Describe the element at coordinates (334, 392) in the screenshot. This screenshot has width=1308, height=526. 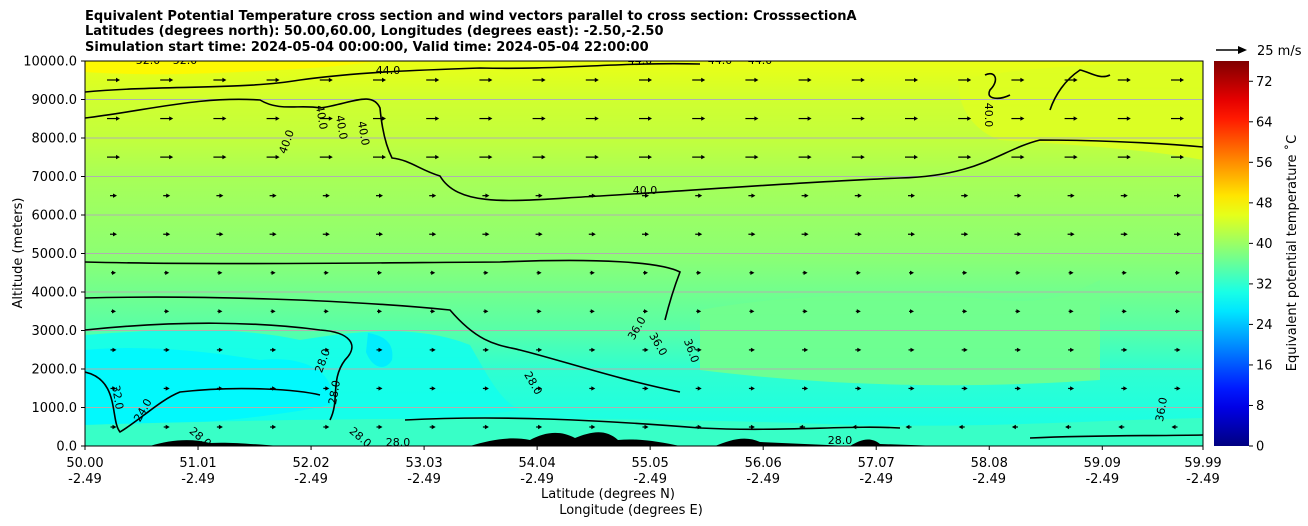
I see `contour-label: 28.0` at that location.